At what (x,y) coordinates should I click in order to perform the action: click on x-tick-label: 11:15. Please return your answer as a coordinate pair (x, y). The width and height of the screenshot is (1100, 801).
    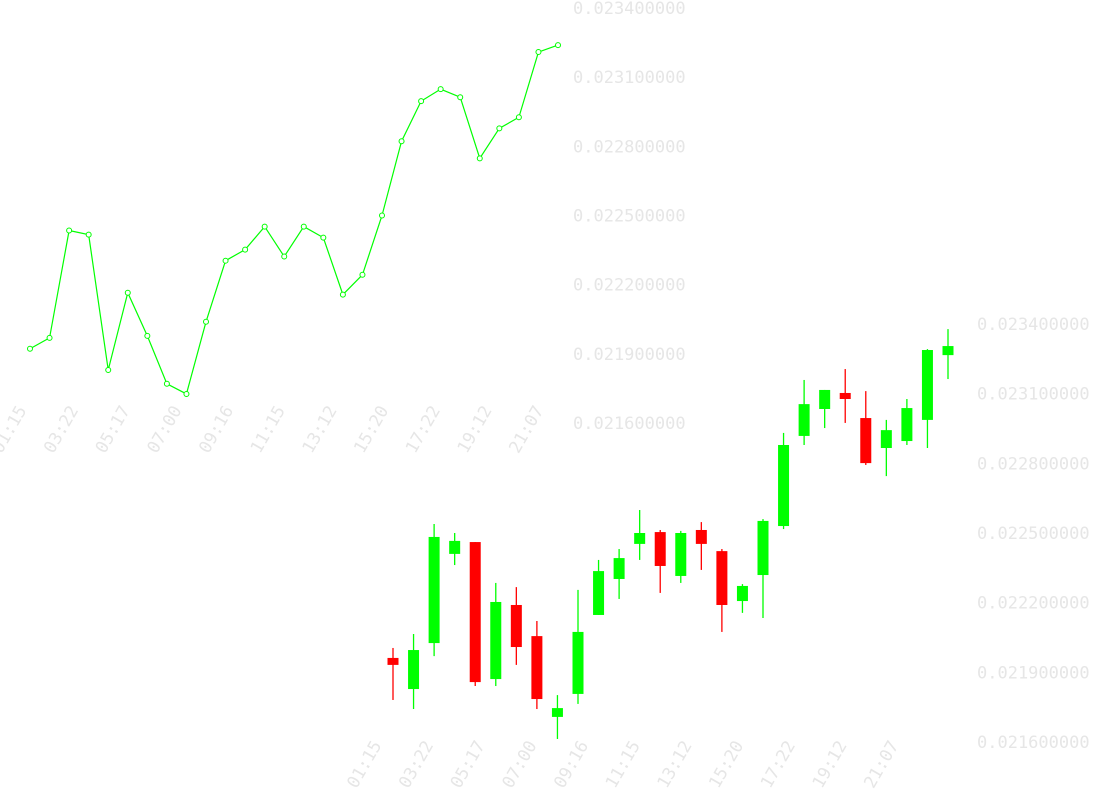
    Looking at the image, I should click on (268, 430).